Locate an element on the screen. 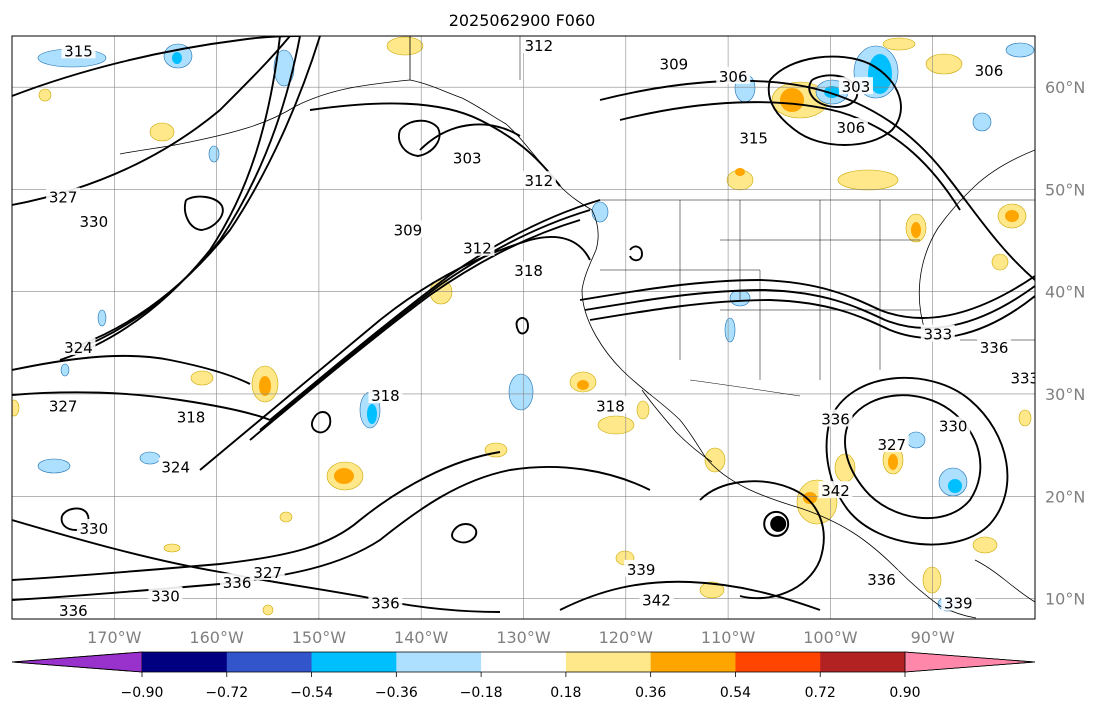 The image size is (1105, 716). longitude-label: 100°W is located at coordinates (830, 637).